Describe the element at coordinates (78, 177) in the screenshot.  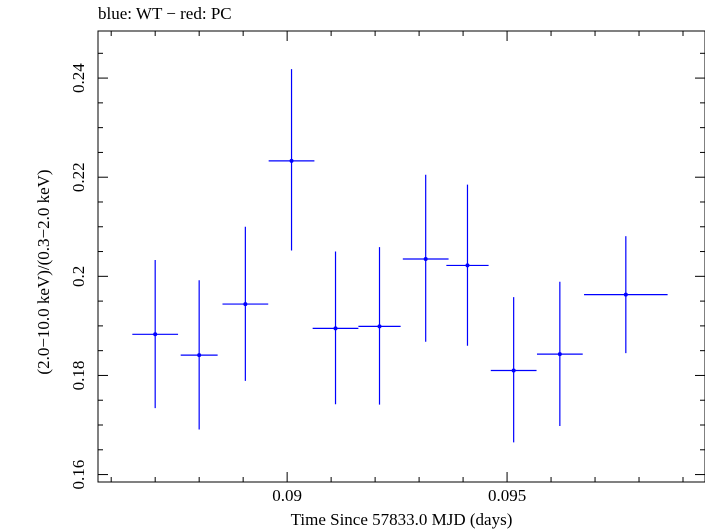
I see `y-tick-label: 0.22` at that location.